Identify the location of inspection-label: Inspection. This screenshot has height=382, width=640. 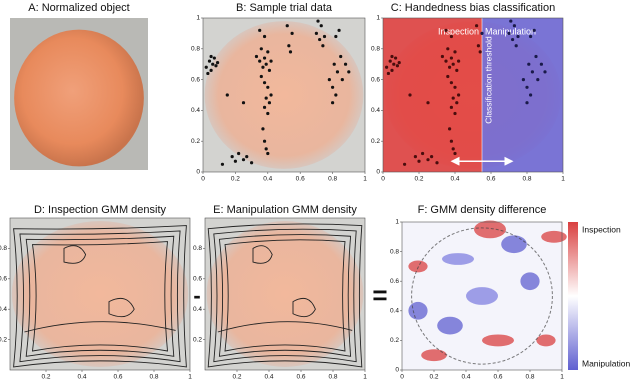
(458, 31).